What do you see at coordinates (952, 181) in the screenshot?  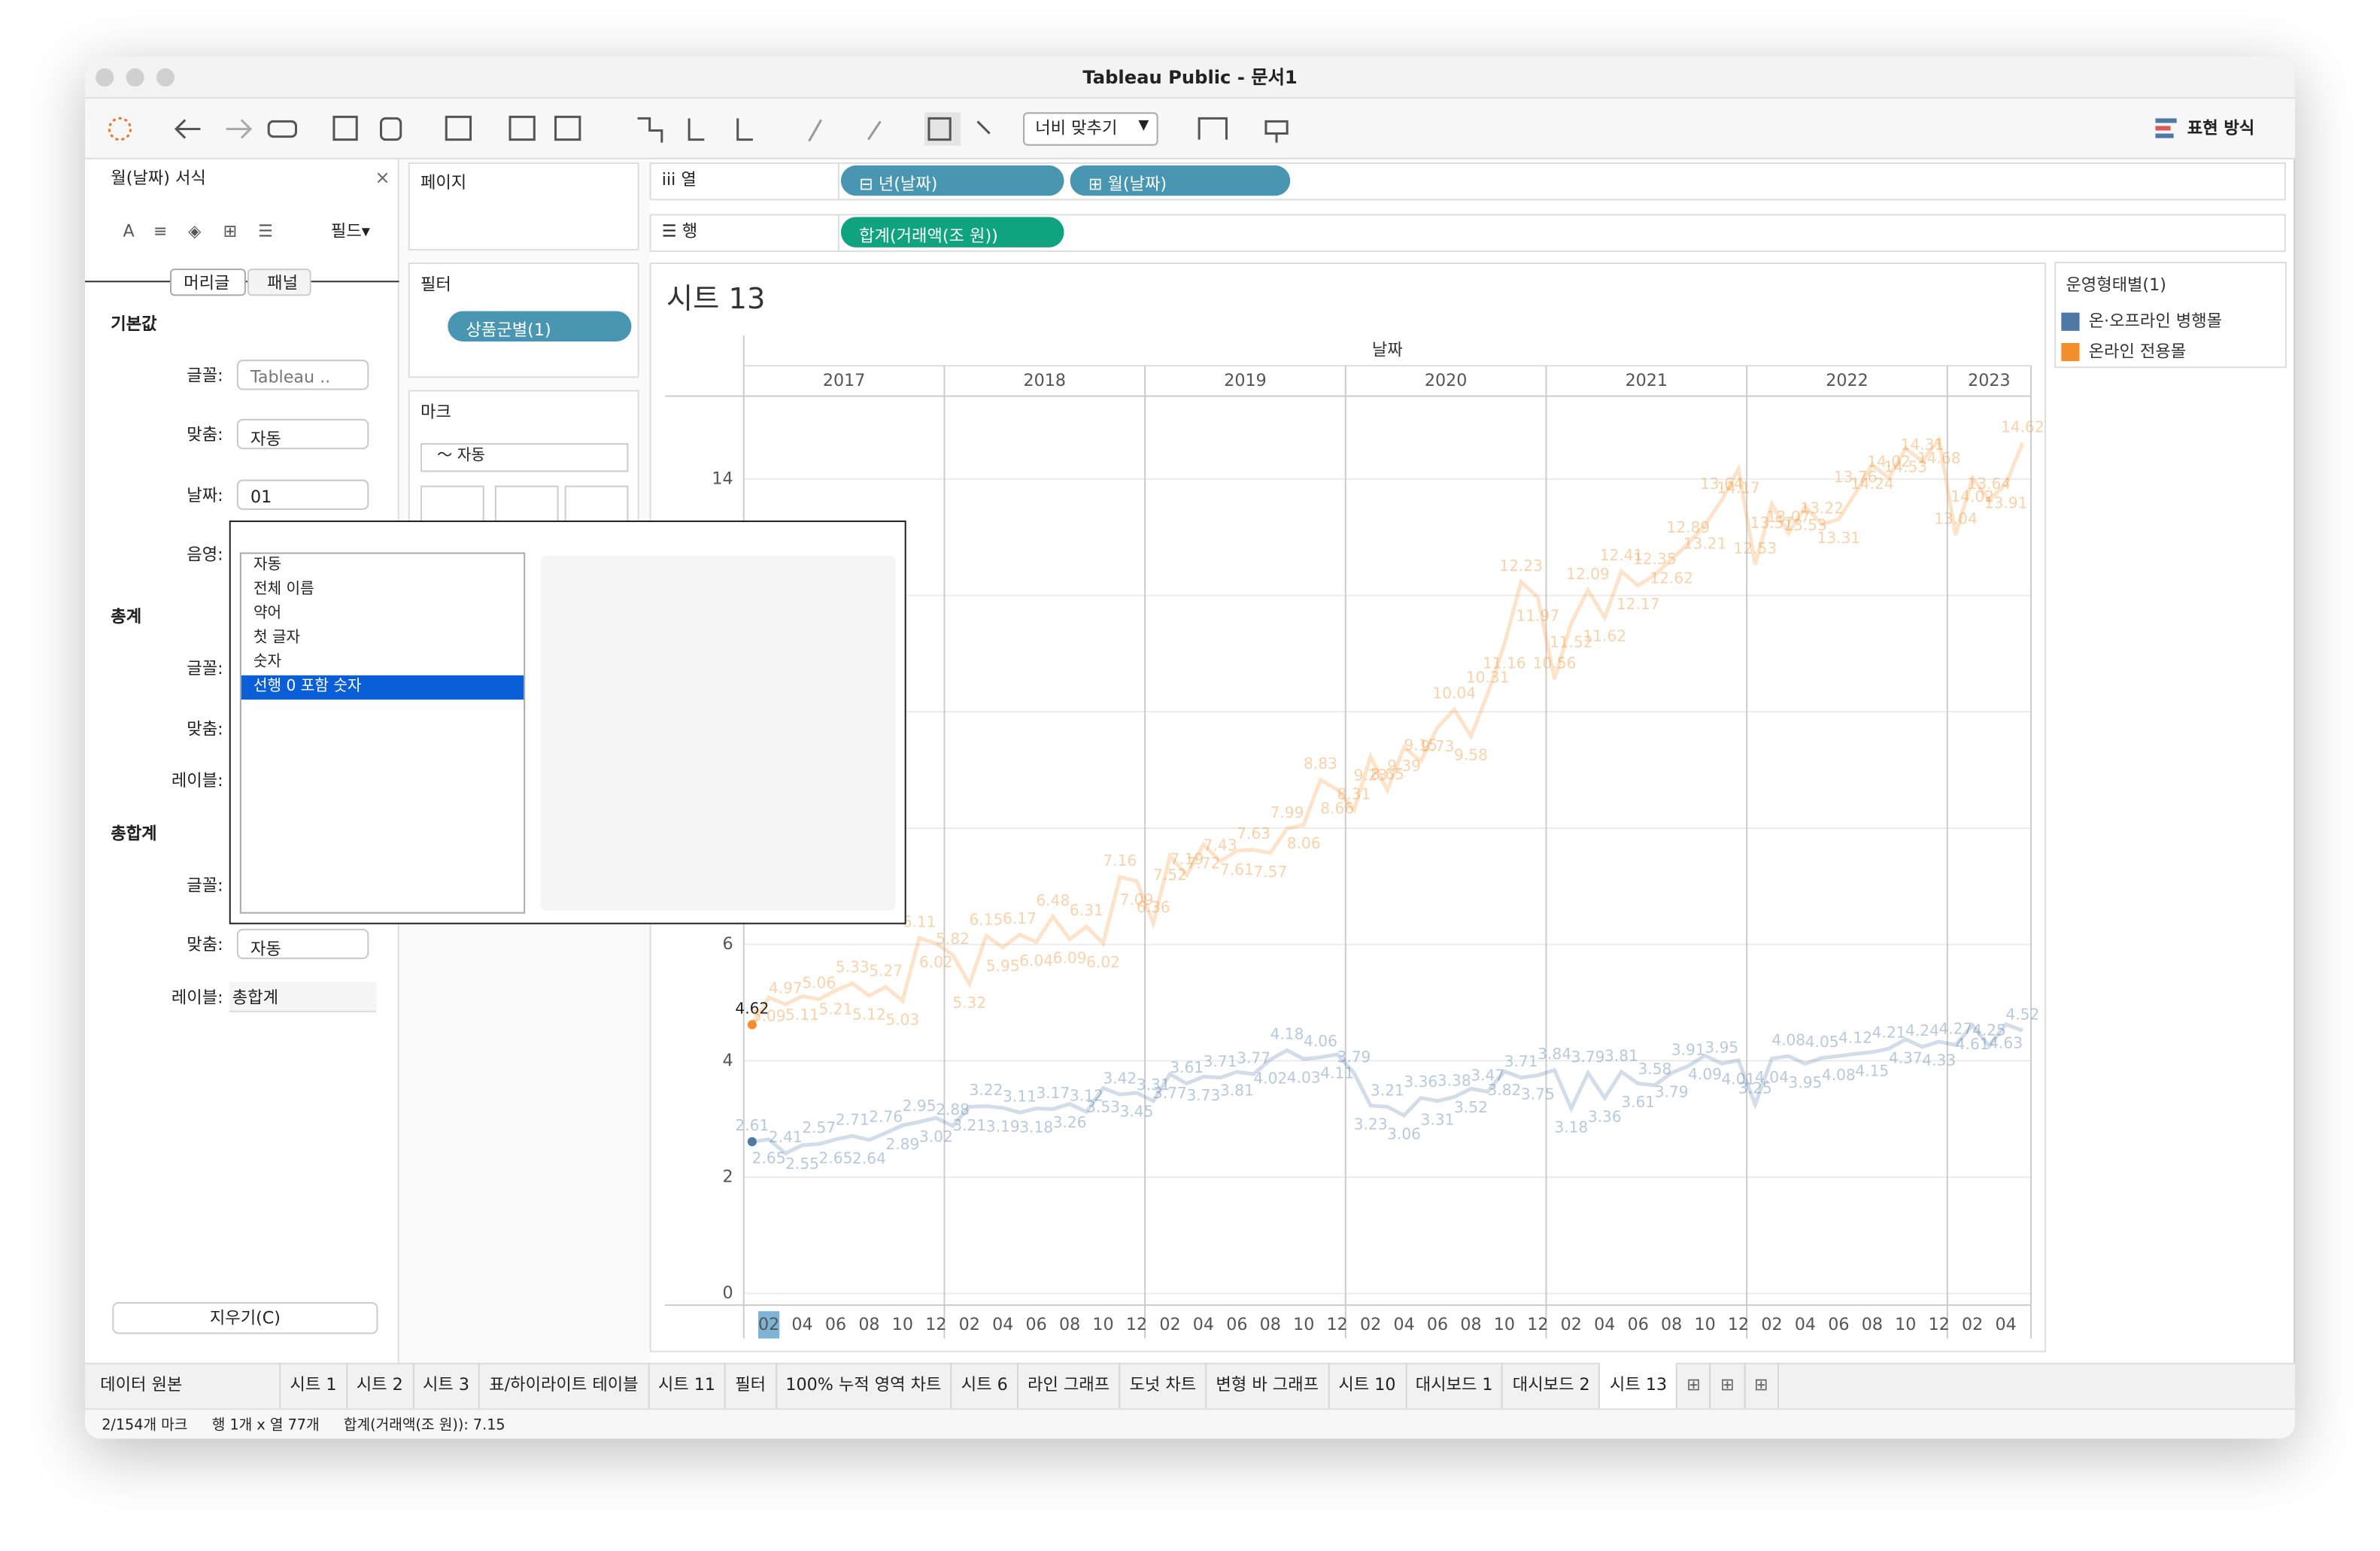 I see `column-pill: ⊟ 년(날짜)` at bounding box center [952, 181].